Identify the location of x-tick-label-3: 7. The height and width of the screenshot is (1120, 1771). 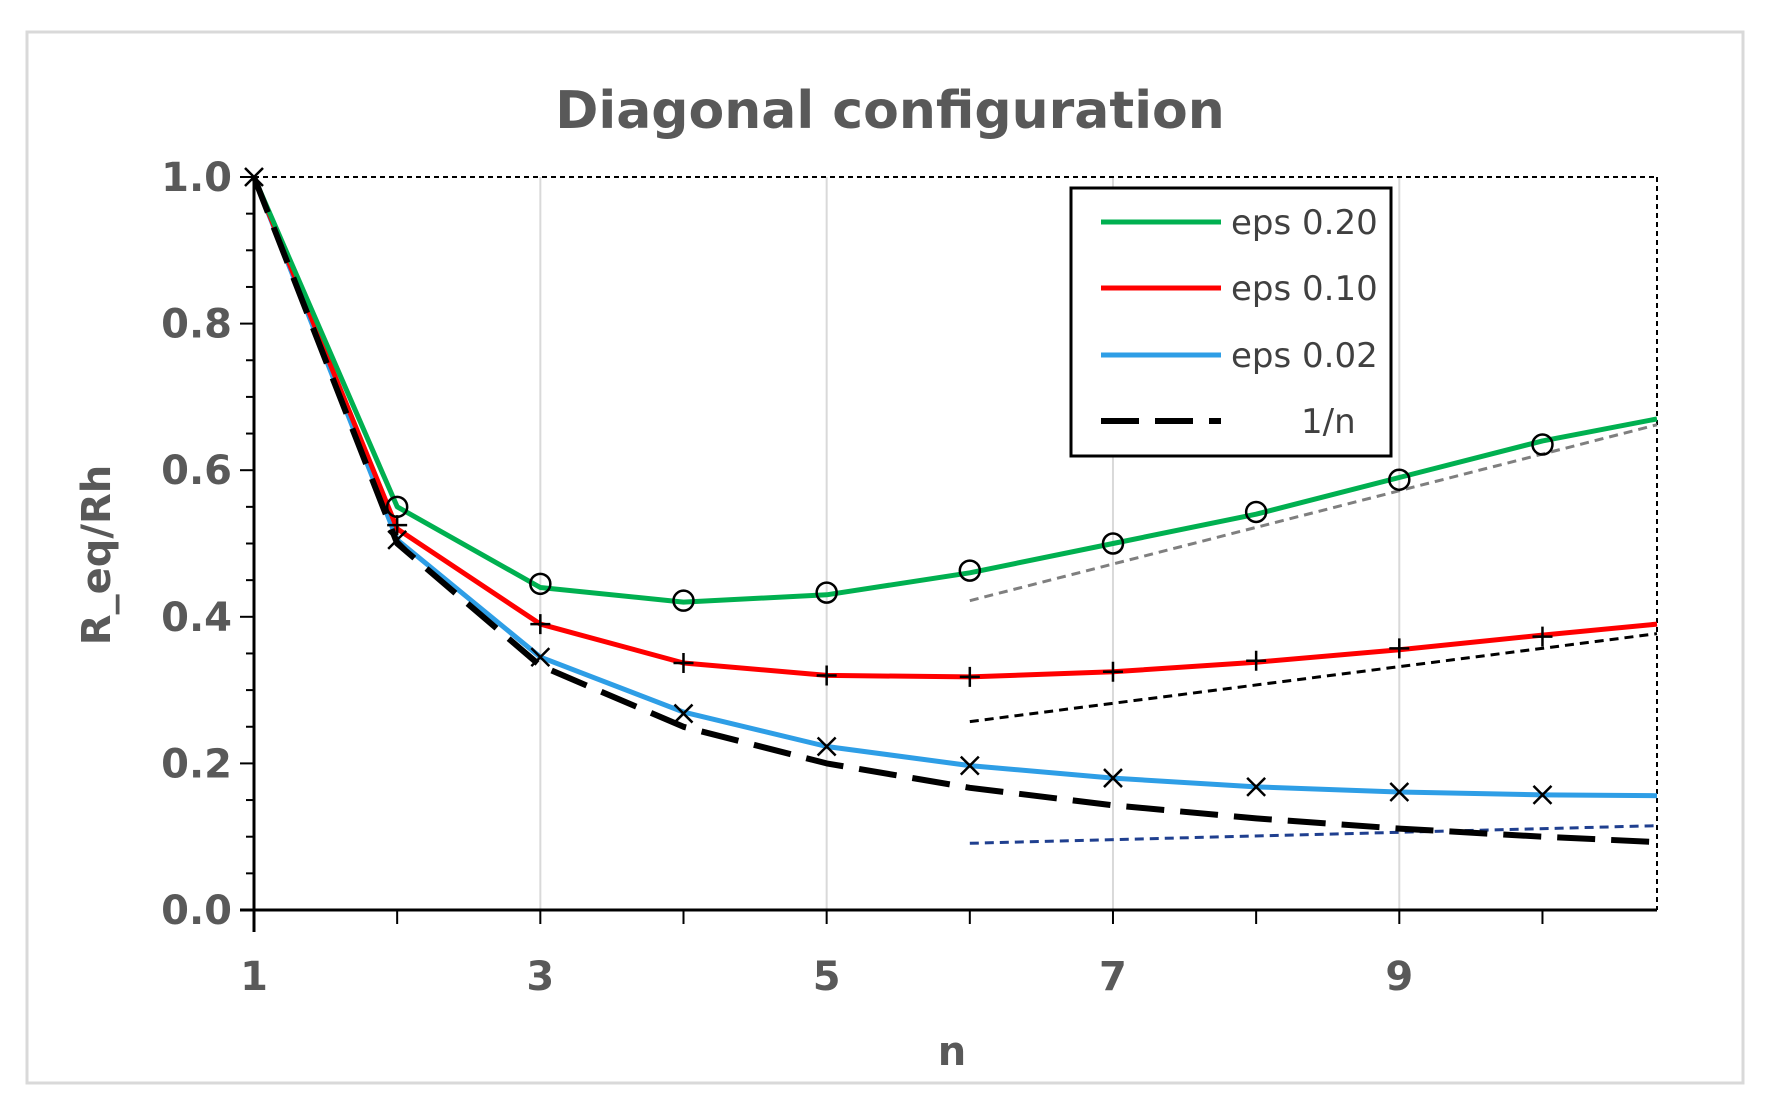
(1113, 977).